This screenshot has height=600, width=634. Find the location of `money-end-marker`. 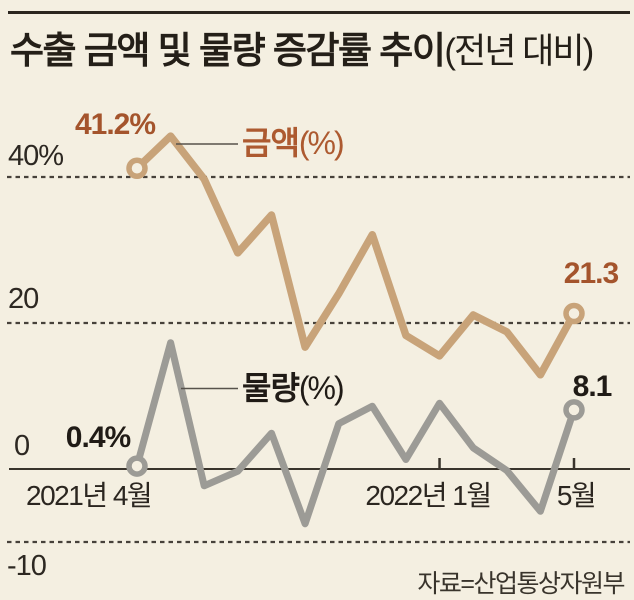

money-end-marker is located at coordinates (574, 313).